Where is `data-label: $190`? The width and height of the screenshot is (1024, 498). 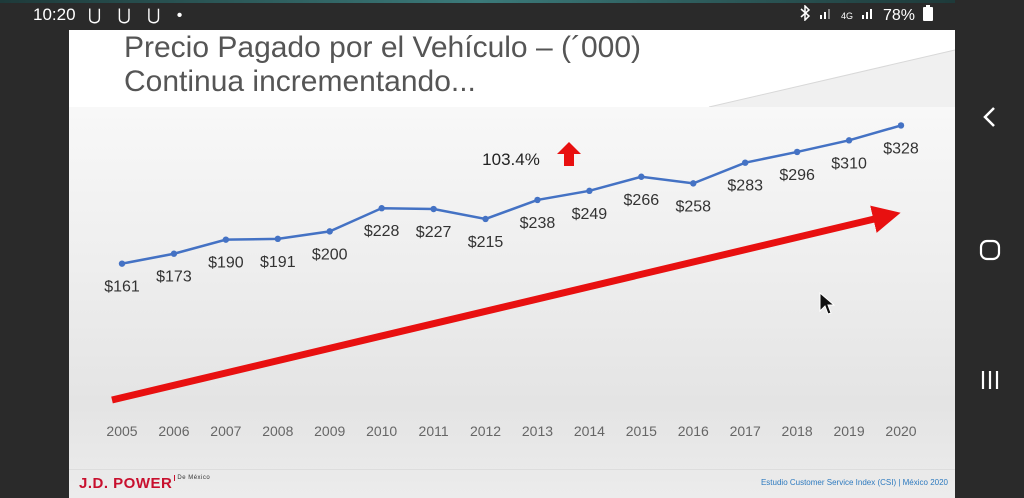
data-label: $190 is located at coordinates (226, 263).